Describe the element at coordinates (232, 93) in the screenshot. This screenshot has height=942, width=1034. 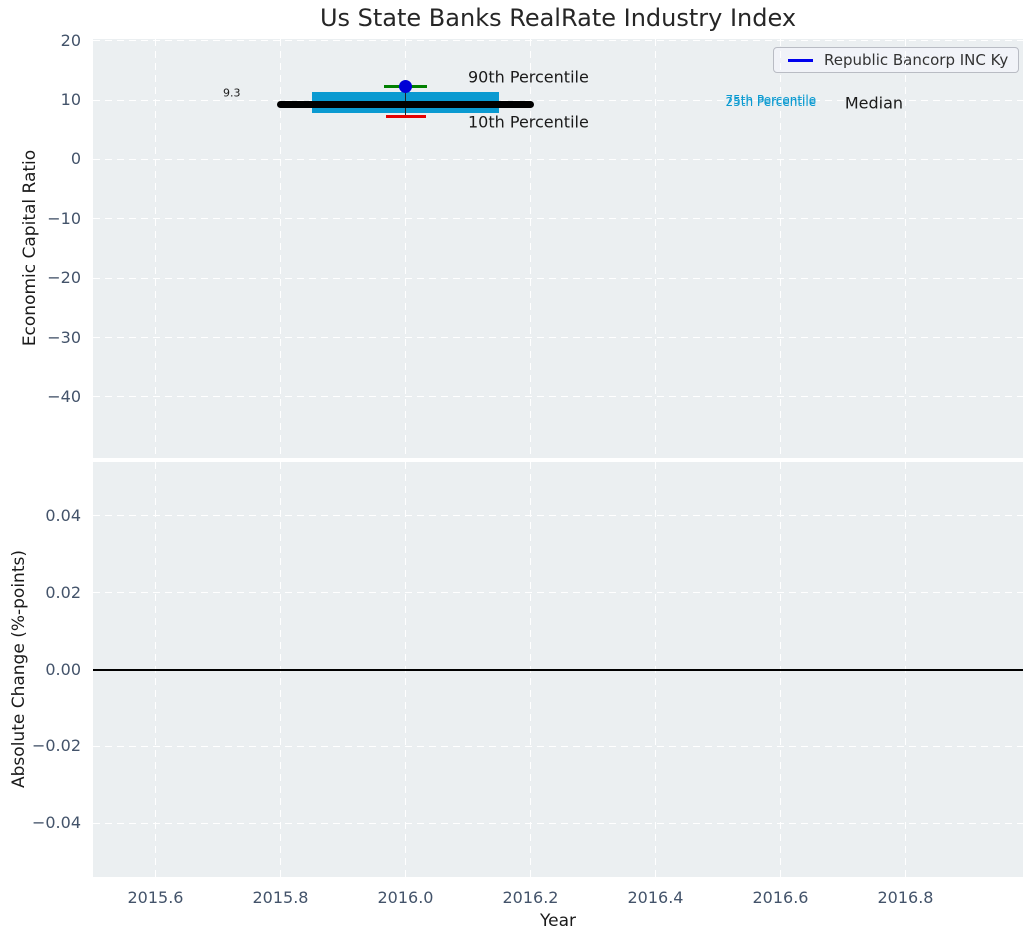
I see `annotation: 9.3` at that location.